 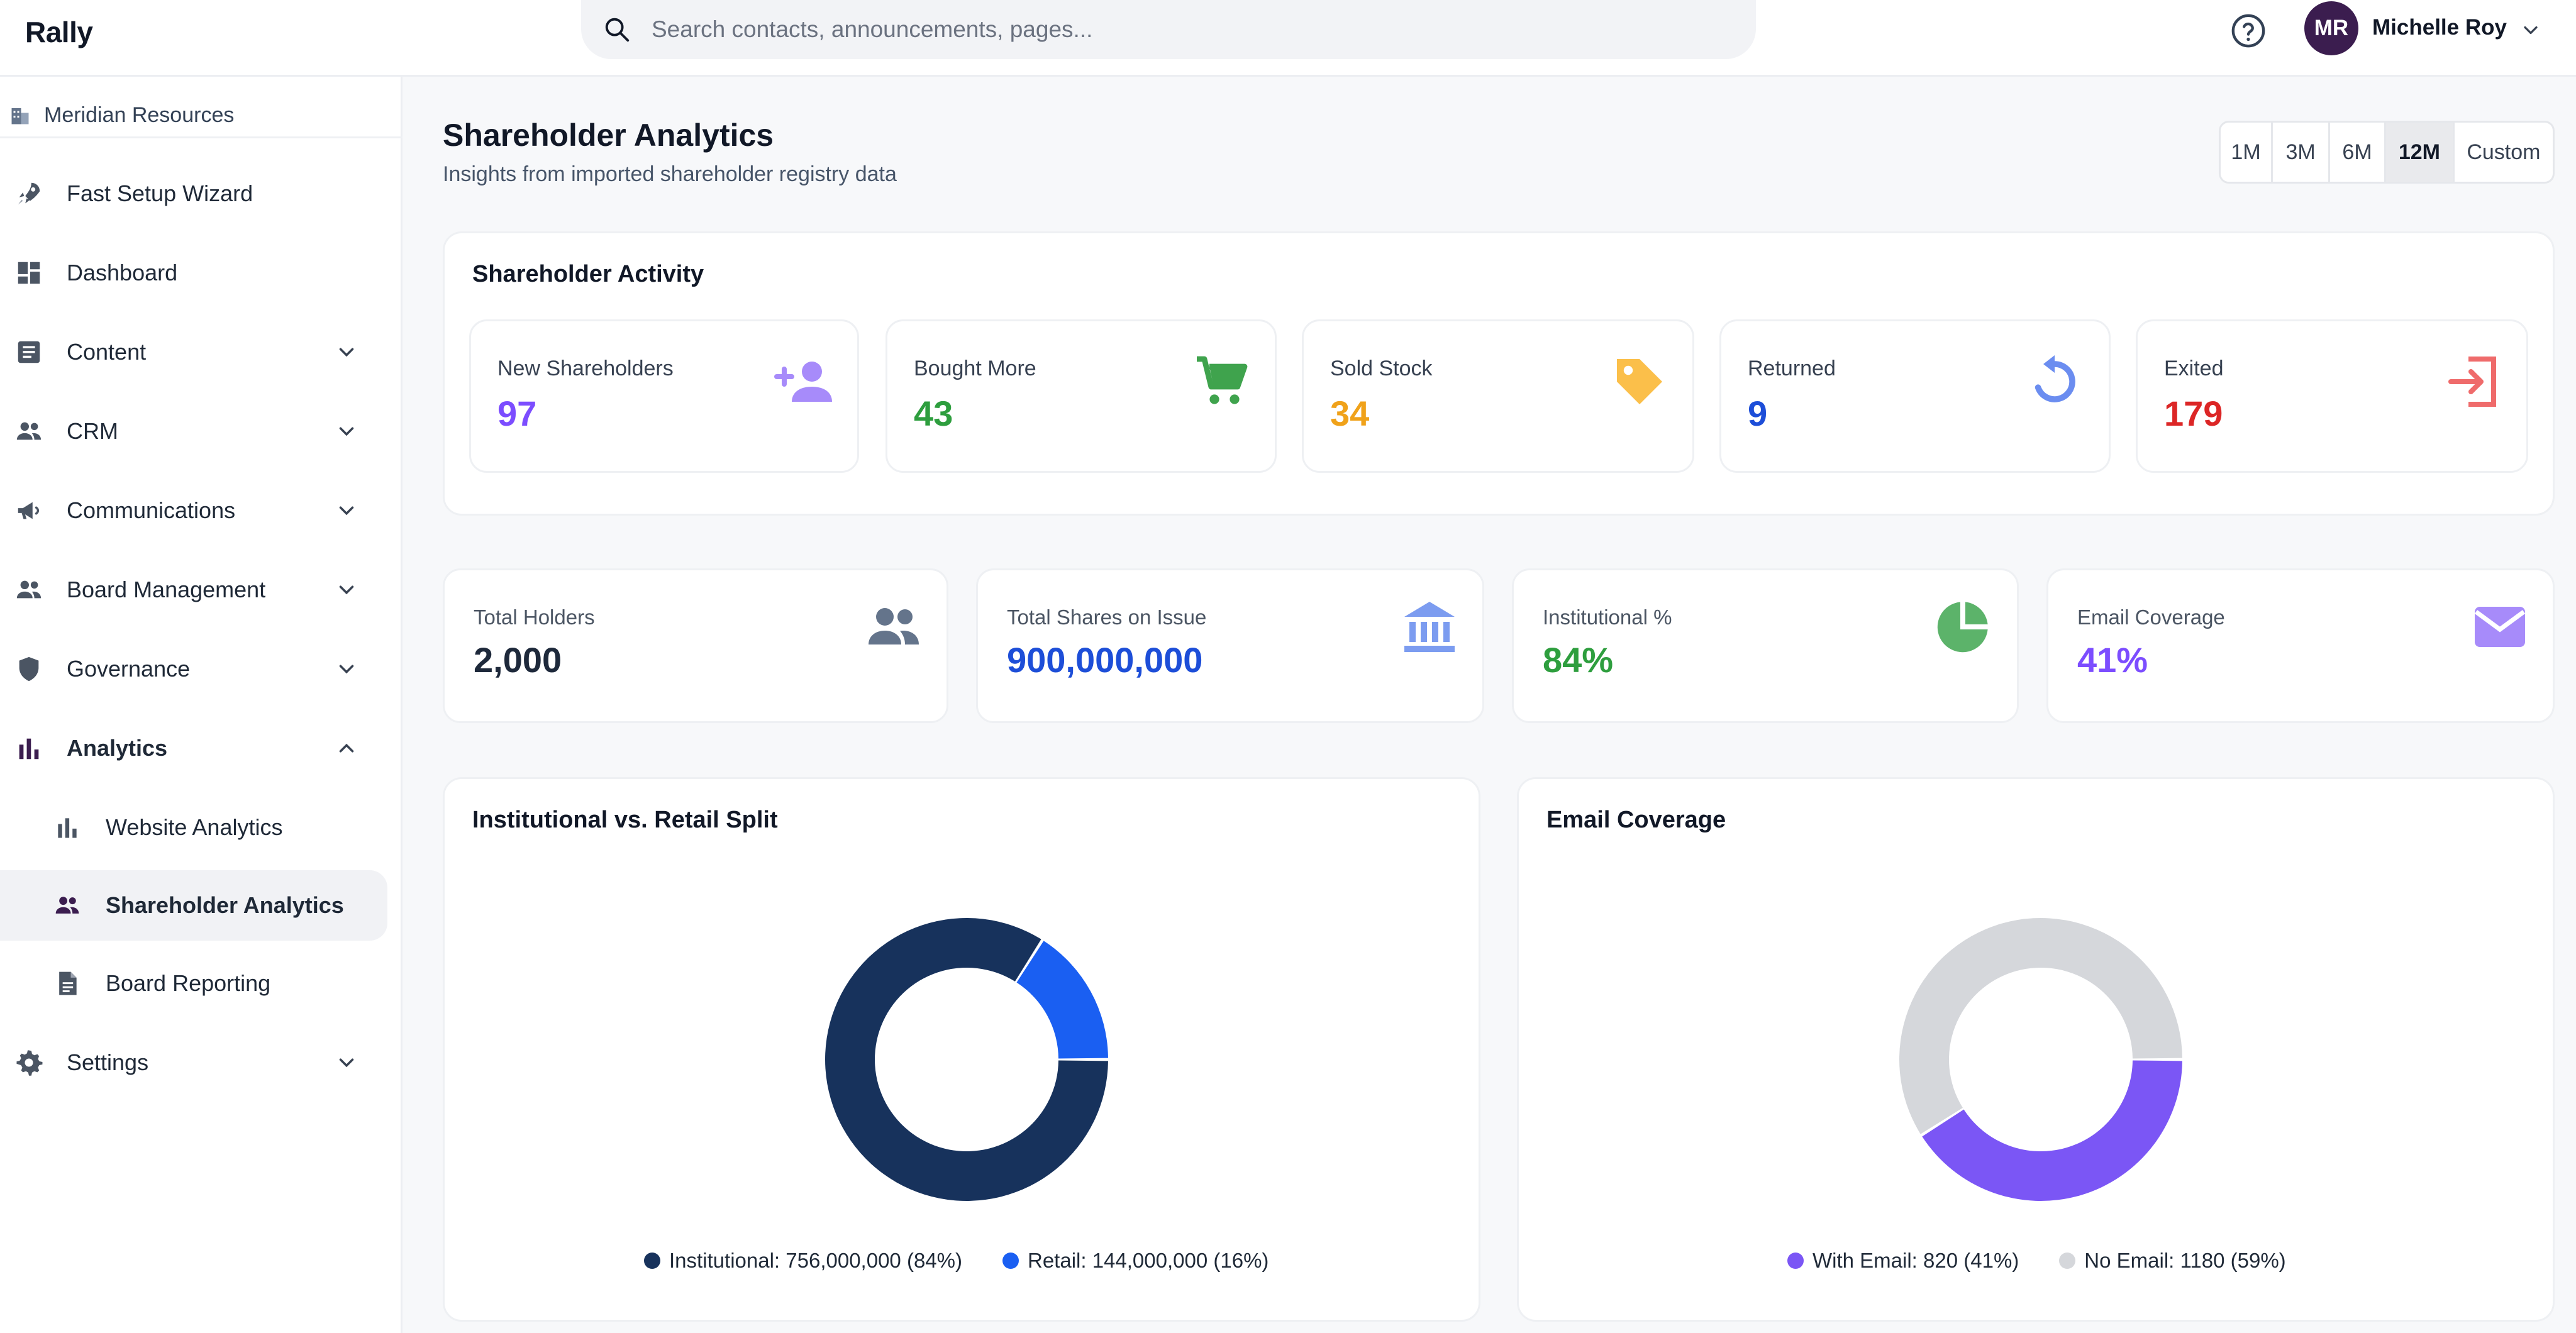 What do you see at coordinates (2193, 414) in the screenshot?
I see `card-value: 179` at bounding box center [2193, 414].